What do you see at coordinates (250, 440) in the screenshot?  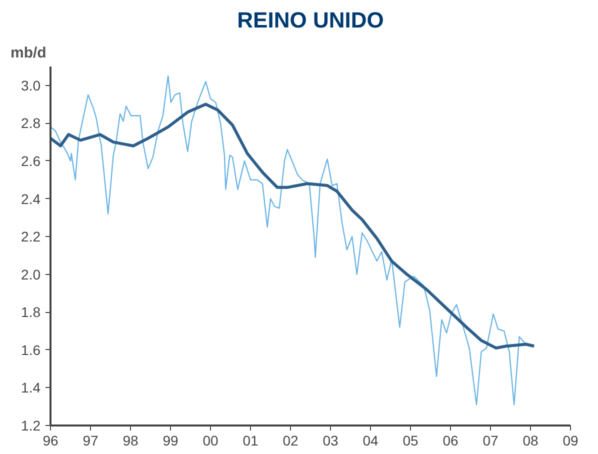 I see `x-tick-label: 01` at bounding box center [250, 440].